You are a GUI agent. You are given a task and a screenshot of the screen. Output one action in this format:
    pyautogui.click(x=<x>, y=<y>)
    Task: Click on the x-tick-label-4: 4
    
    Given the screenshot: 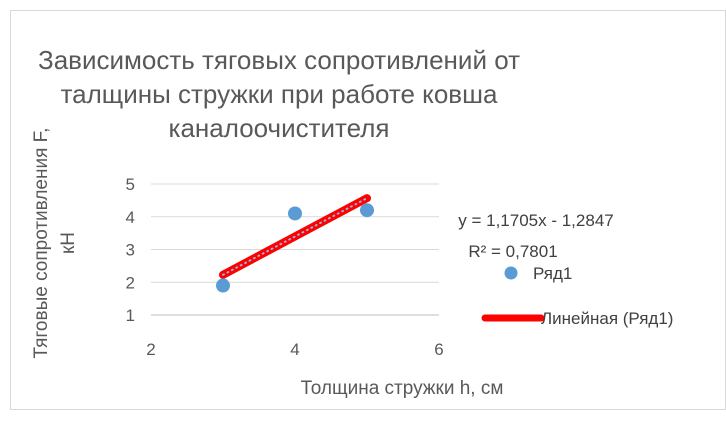 What is the action you would take?
    pyautogui.click(x=294, y=349)
    